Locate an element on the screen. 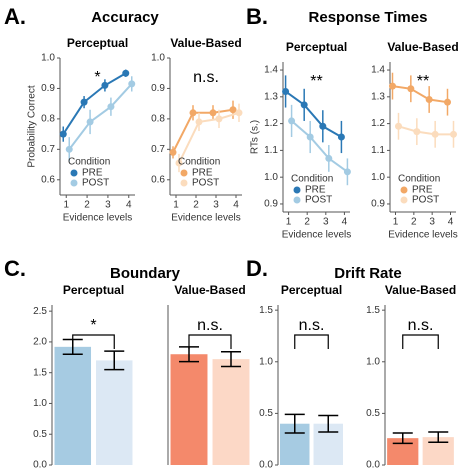 The image size is (474, 474). panel-title: Boundary is located at coordinates (145, 273).